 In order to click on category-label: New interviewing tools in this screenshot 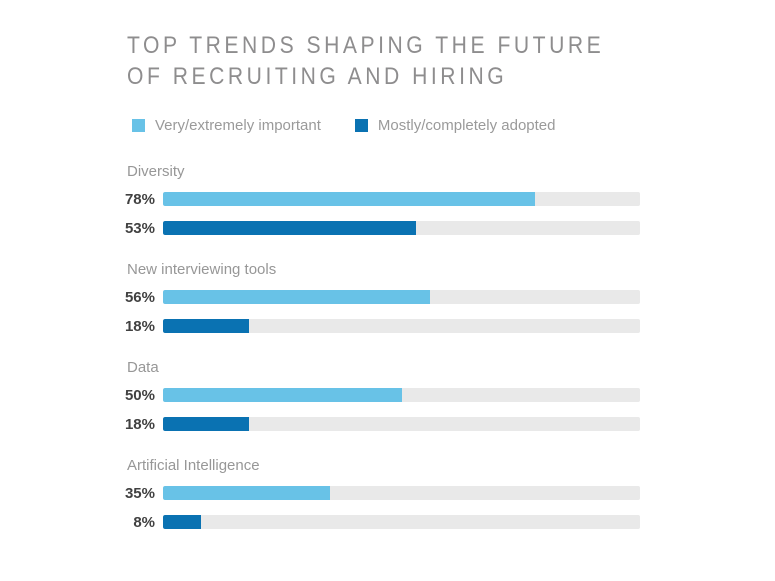, I will do `click(202, 269)`.